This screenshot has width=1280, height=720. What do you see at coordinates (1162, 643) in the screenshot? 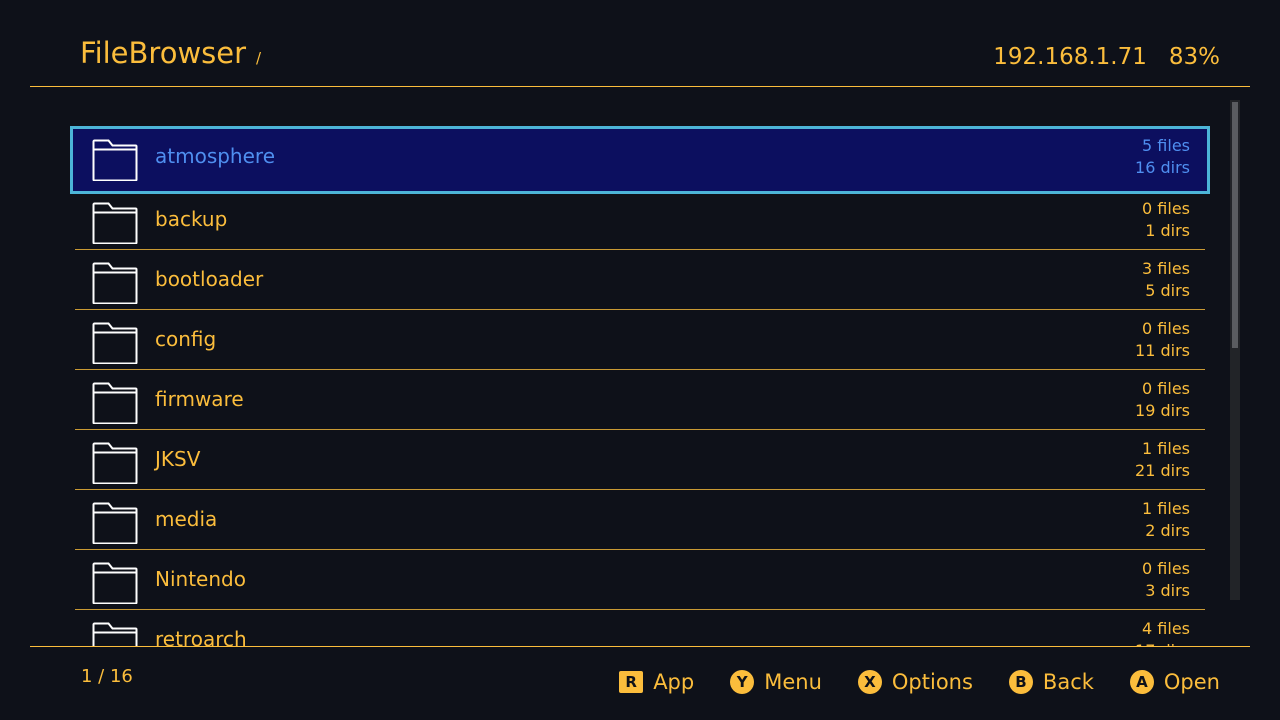
I see `dir-count: 17 dirs` at bounding box center [1162, 643].